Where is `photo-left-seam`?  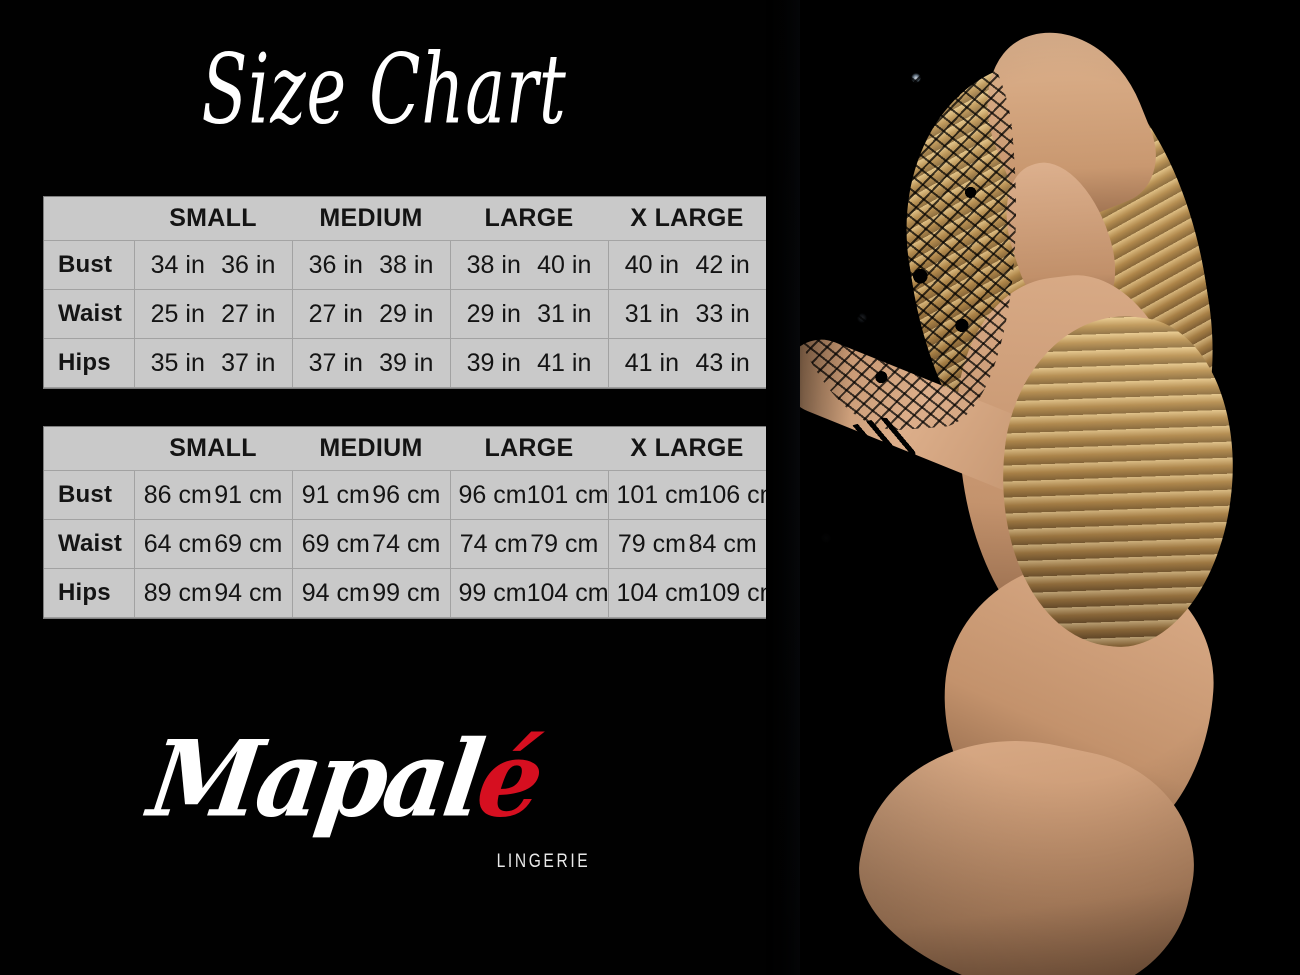 photo-left-seam is located at coordinates (783, 487).